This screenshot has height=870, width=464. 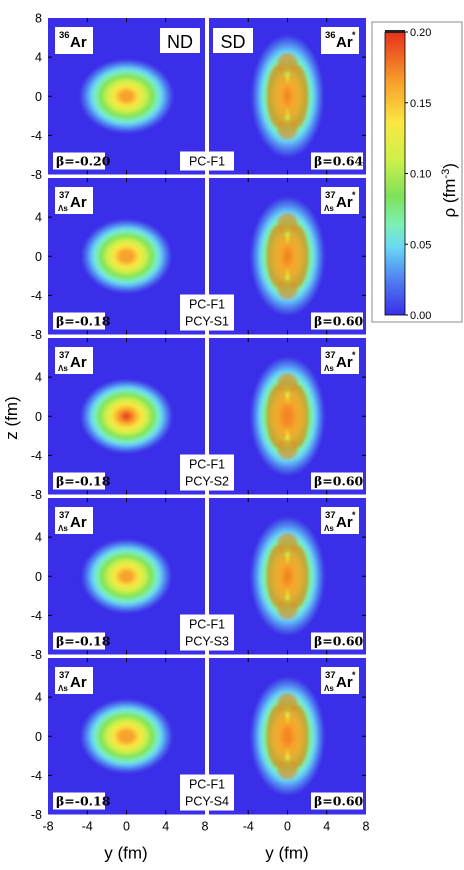 I want to click on colorbar-tick-label: 0.20, so click(x=420, y=33).